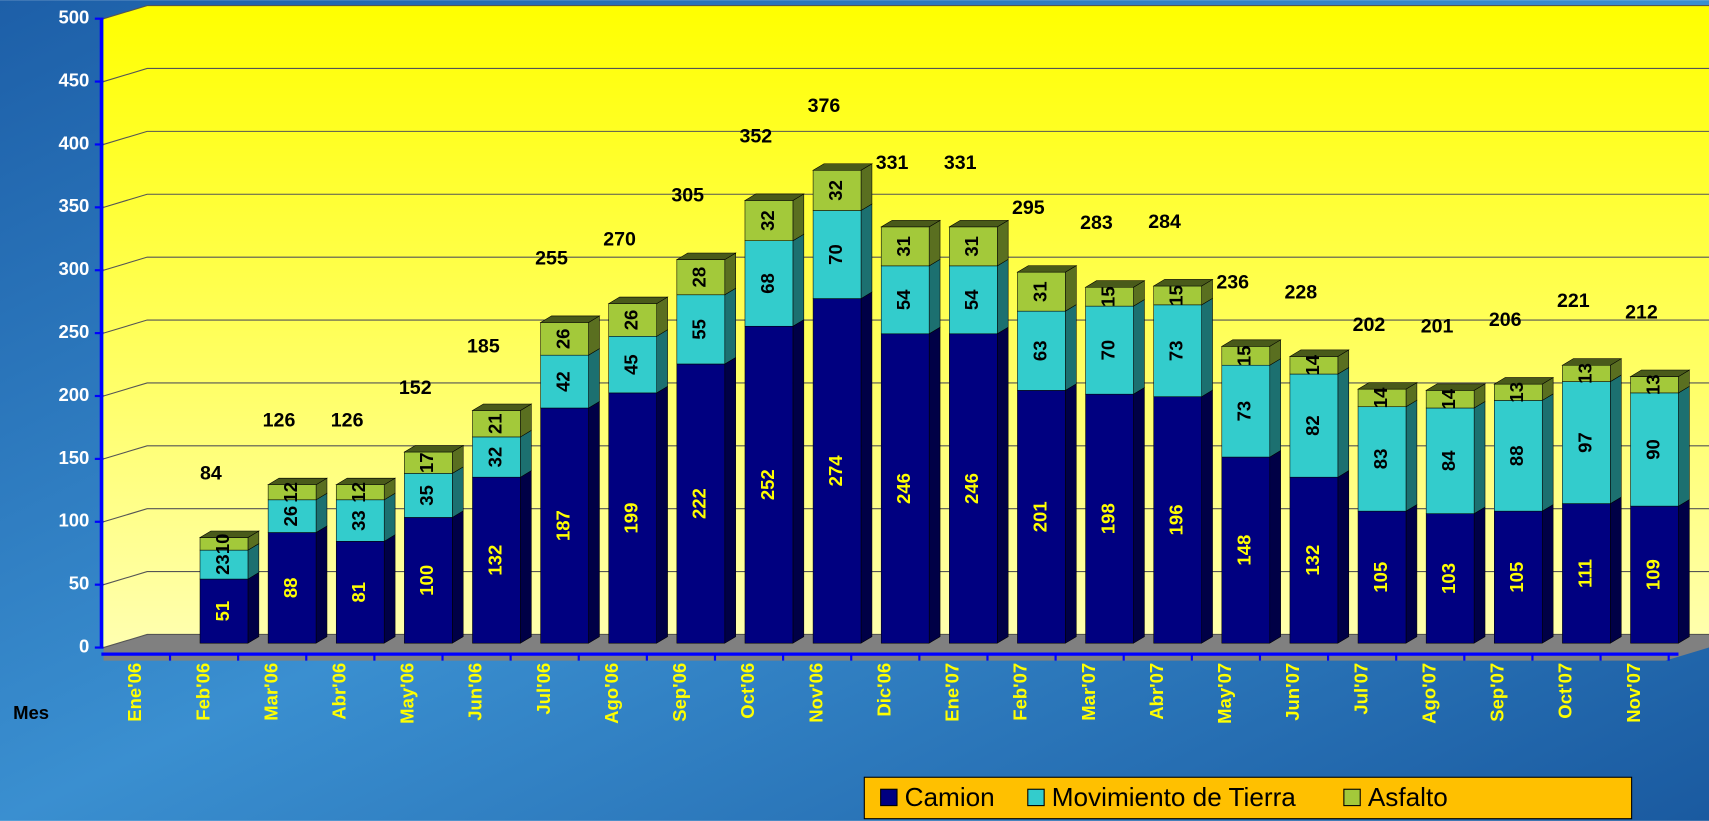  What do you see at coordinates (84, 645) in the screenshot?
I see `y-tick-label: 0` at bounding box center [84, 645].